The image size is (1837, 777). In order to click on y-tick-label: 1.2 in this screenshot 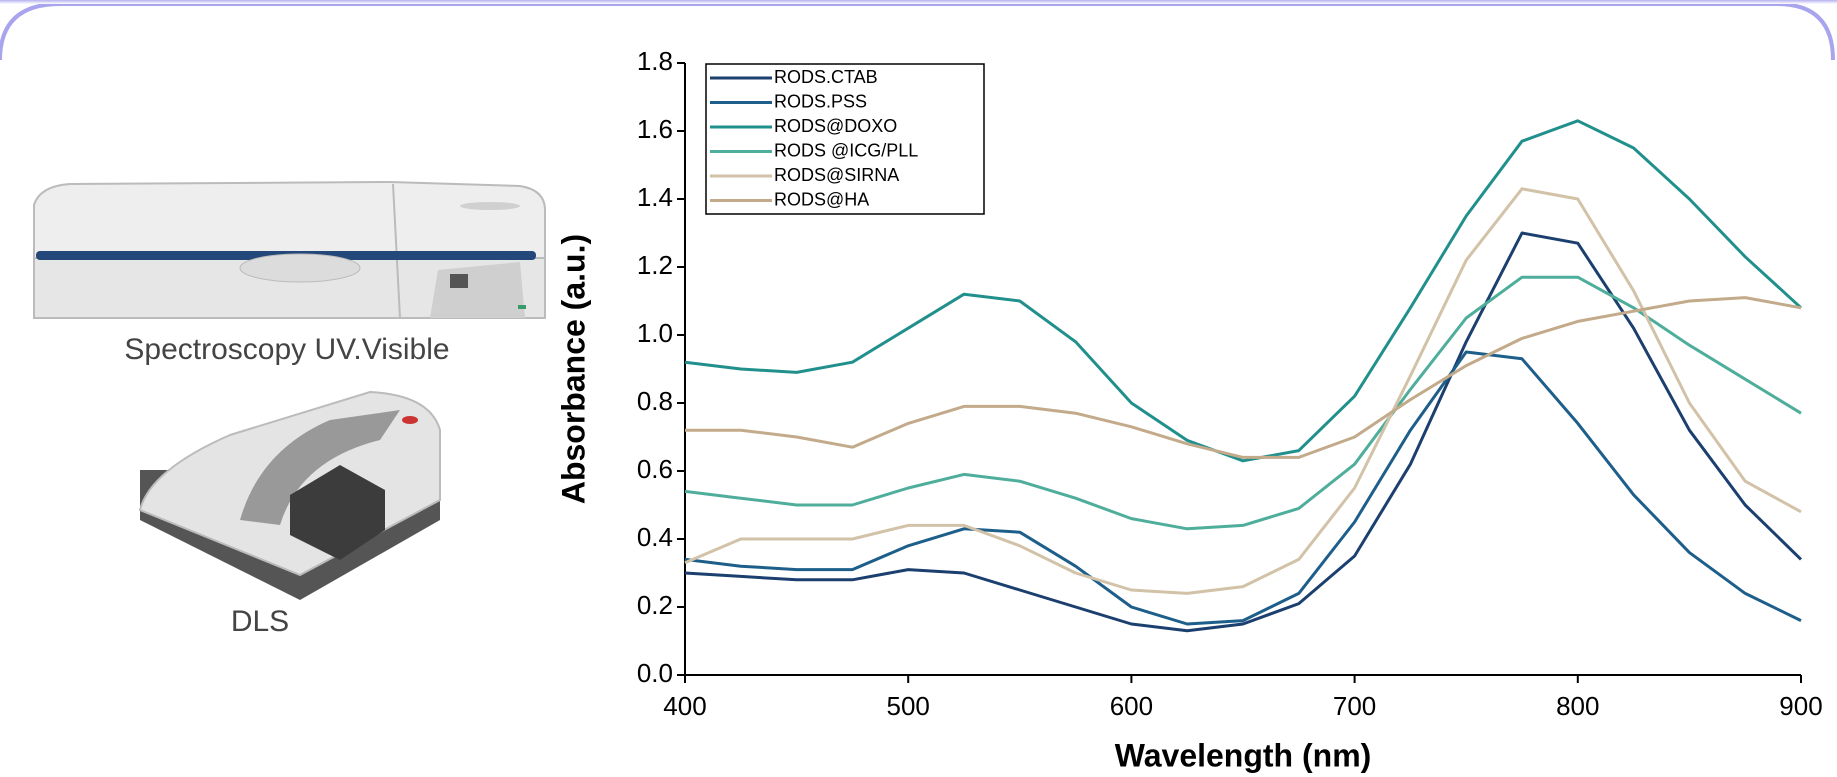, I will do `click(655, 265)`.